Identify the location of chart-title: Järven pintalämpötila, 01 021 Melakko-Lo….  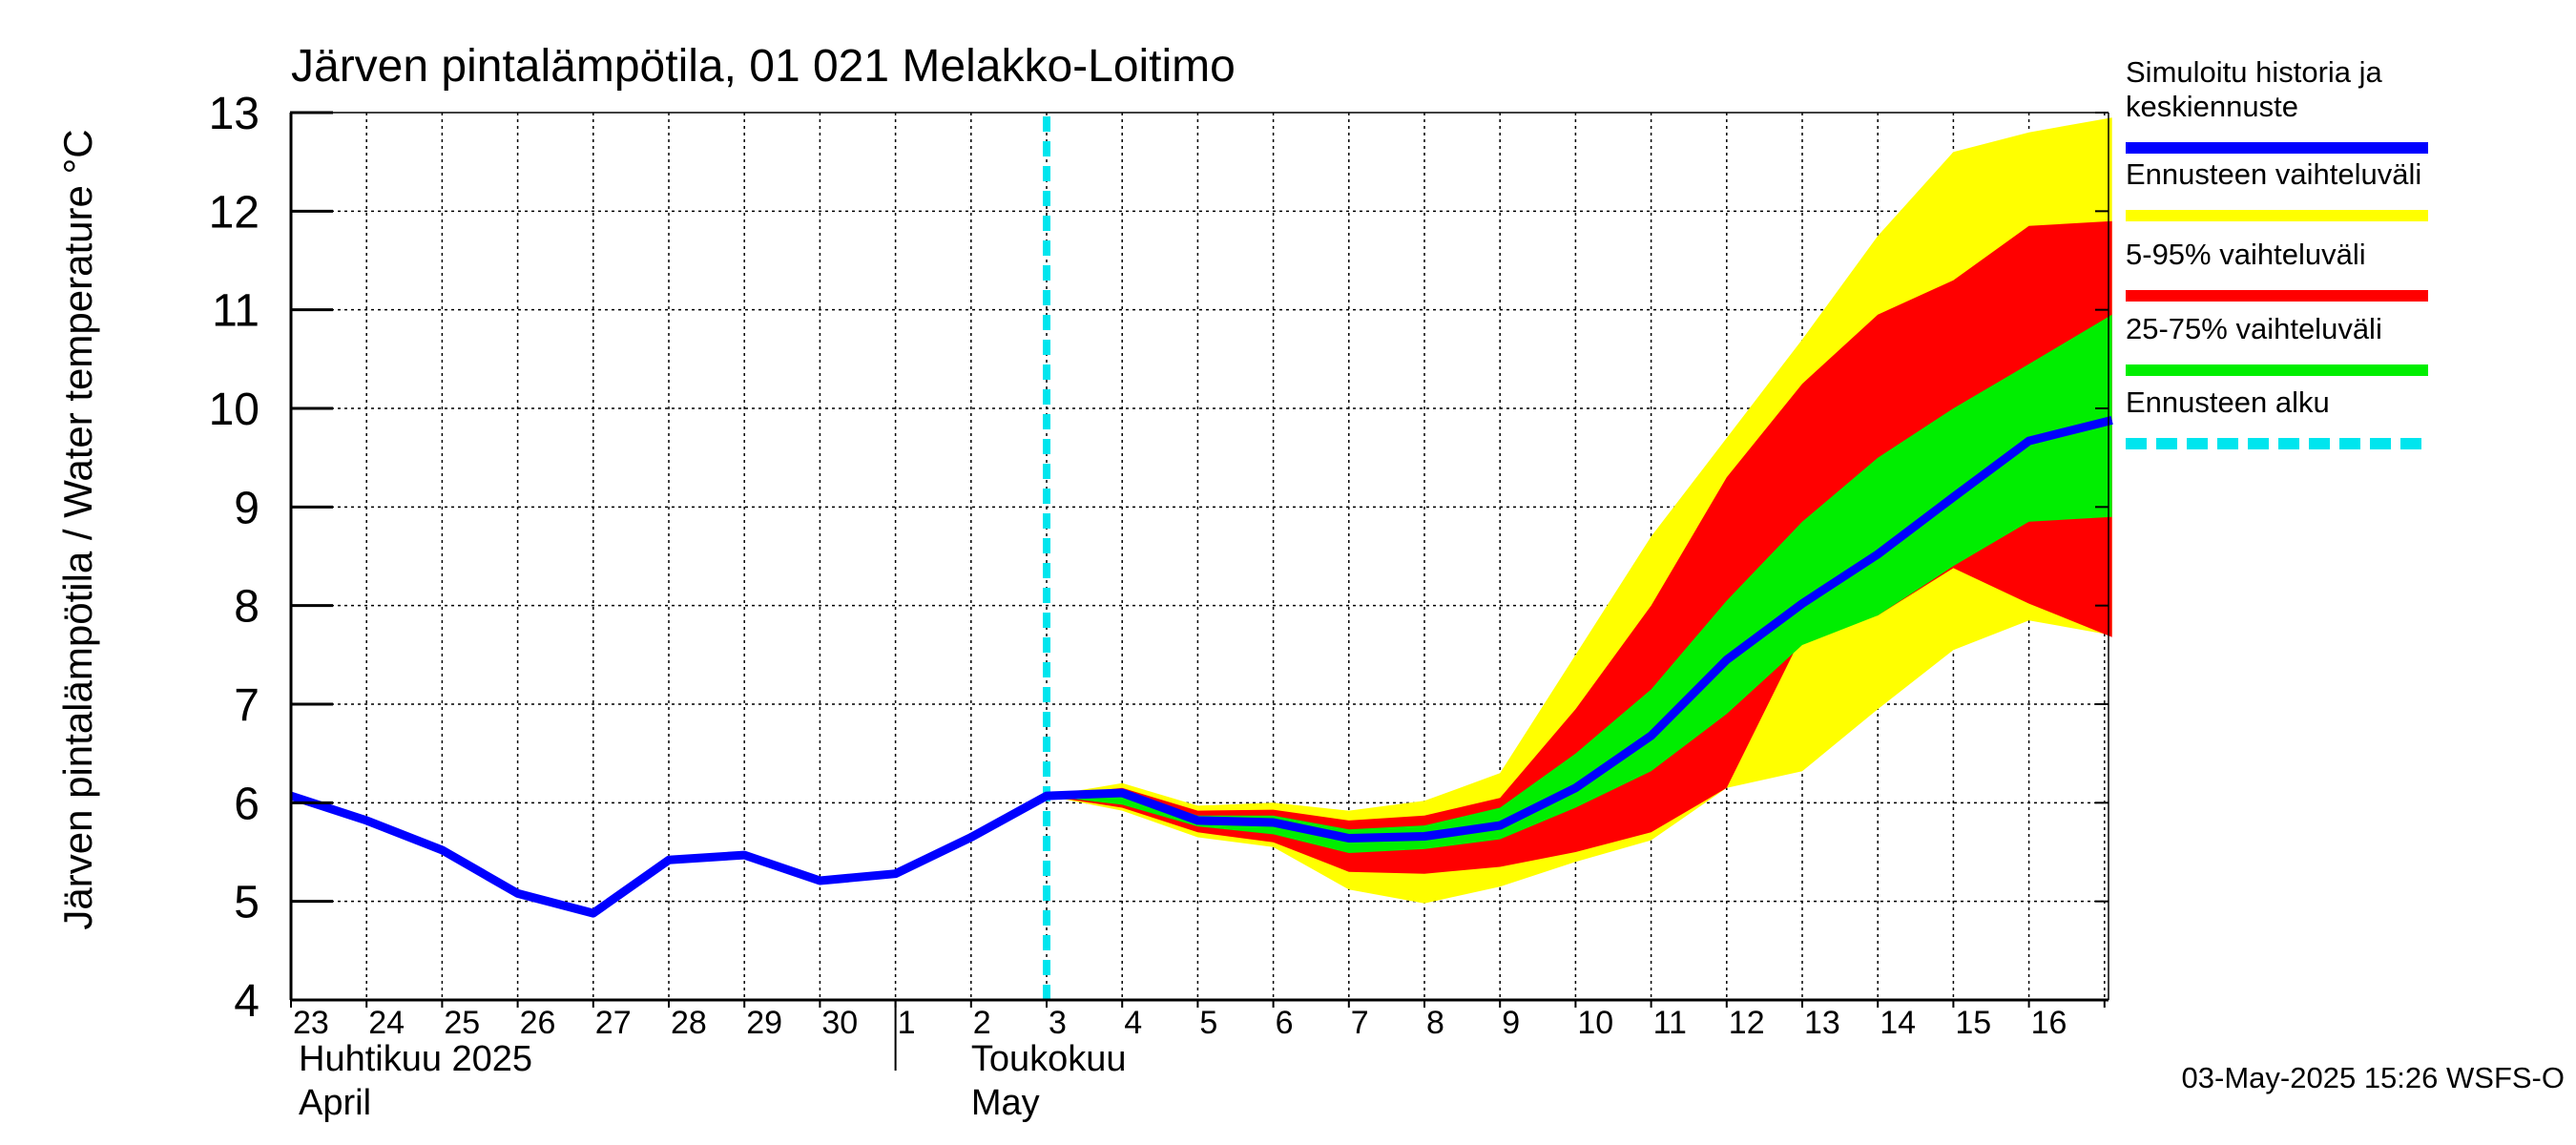
(763, 66).